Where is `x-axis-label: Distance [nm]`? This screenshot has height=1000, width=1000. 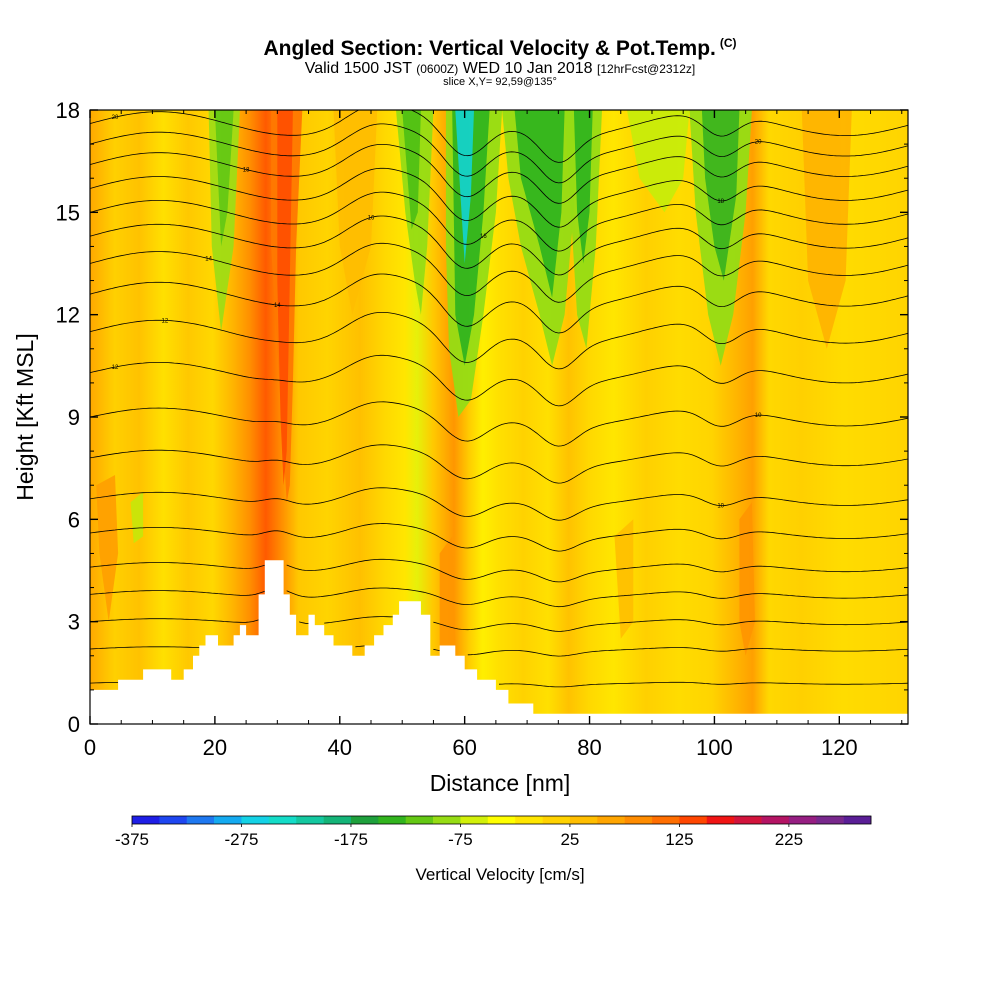 x-axis-label: Distance [nm] is located at coordinates (500, 783).